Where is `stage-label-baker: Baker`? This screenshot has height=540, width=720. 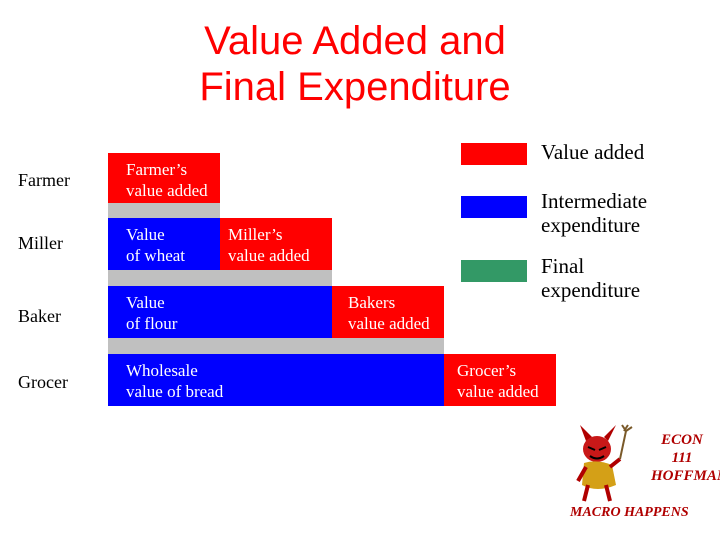 stage-label-baker: Baker is located at coordinates (39, 316).